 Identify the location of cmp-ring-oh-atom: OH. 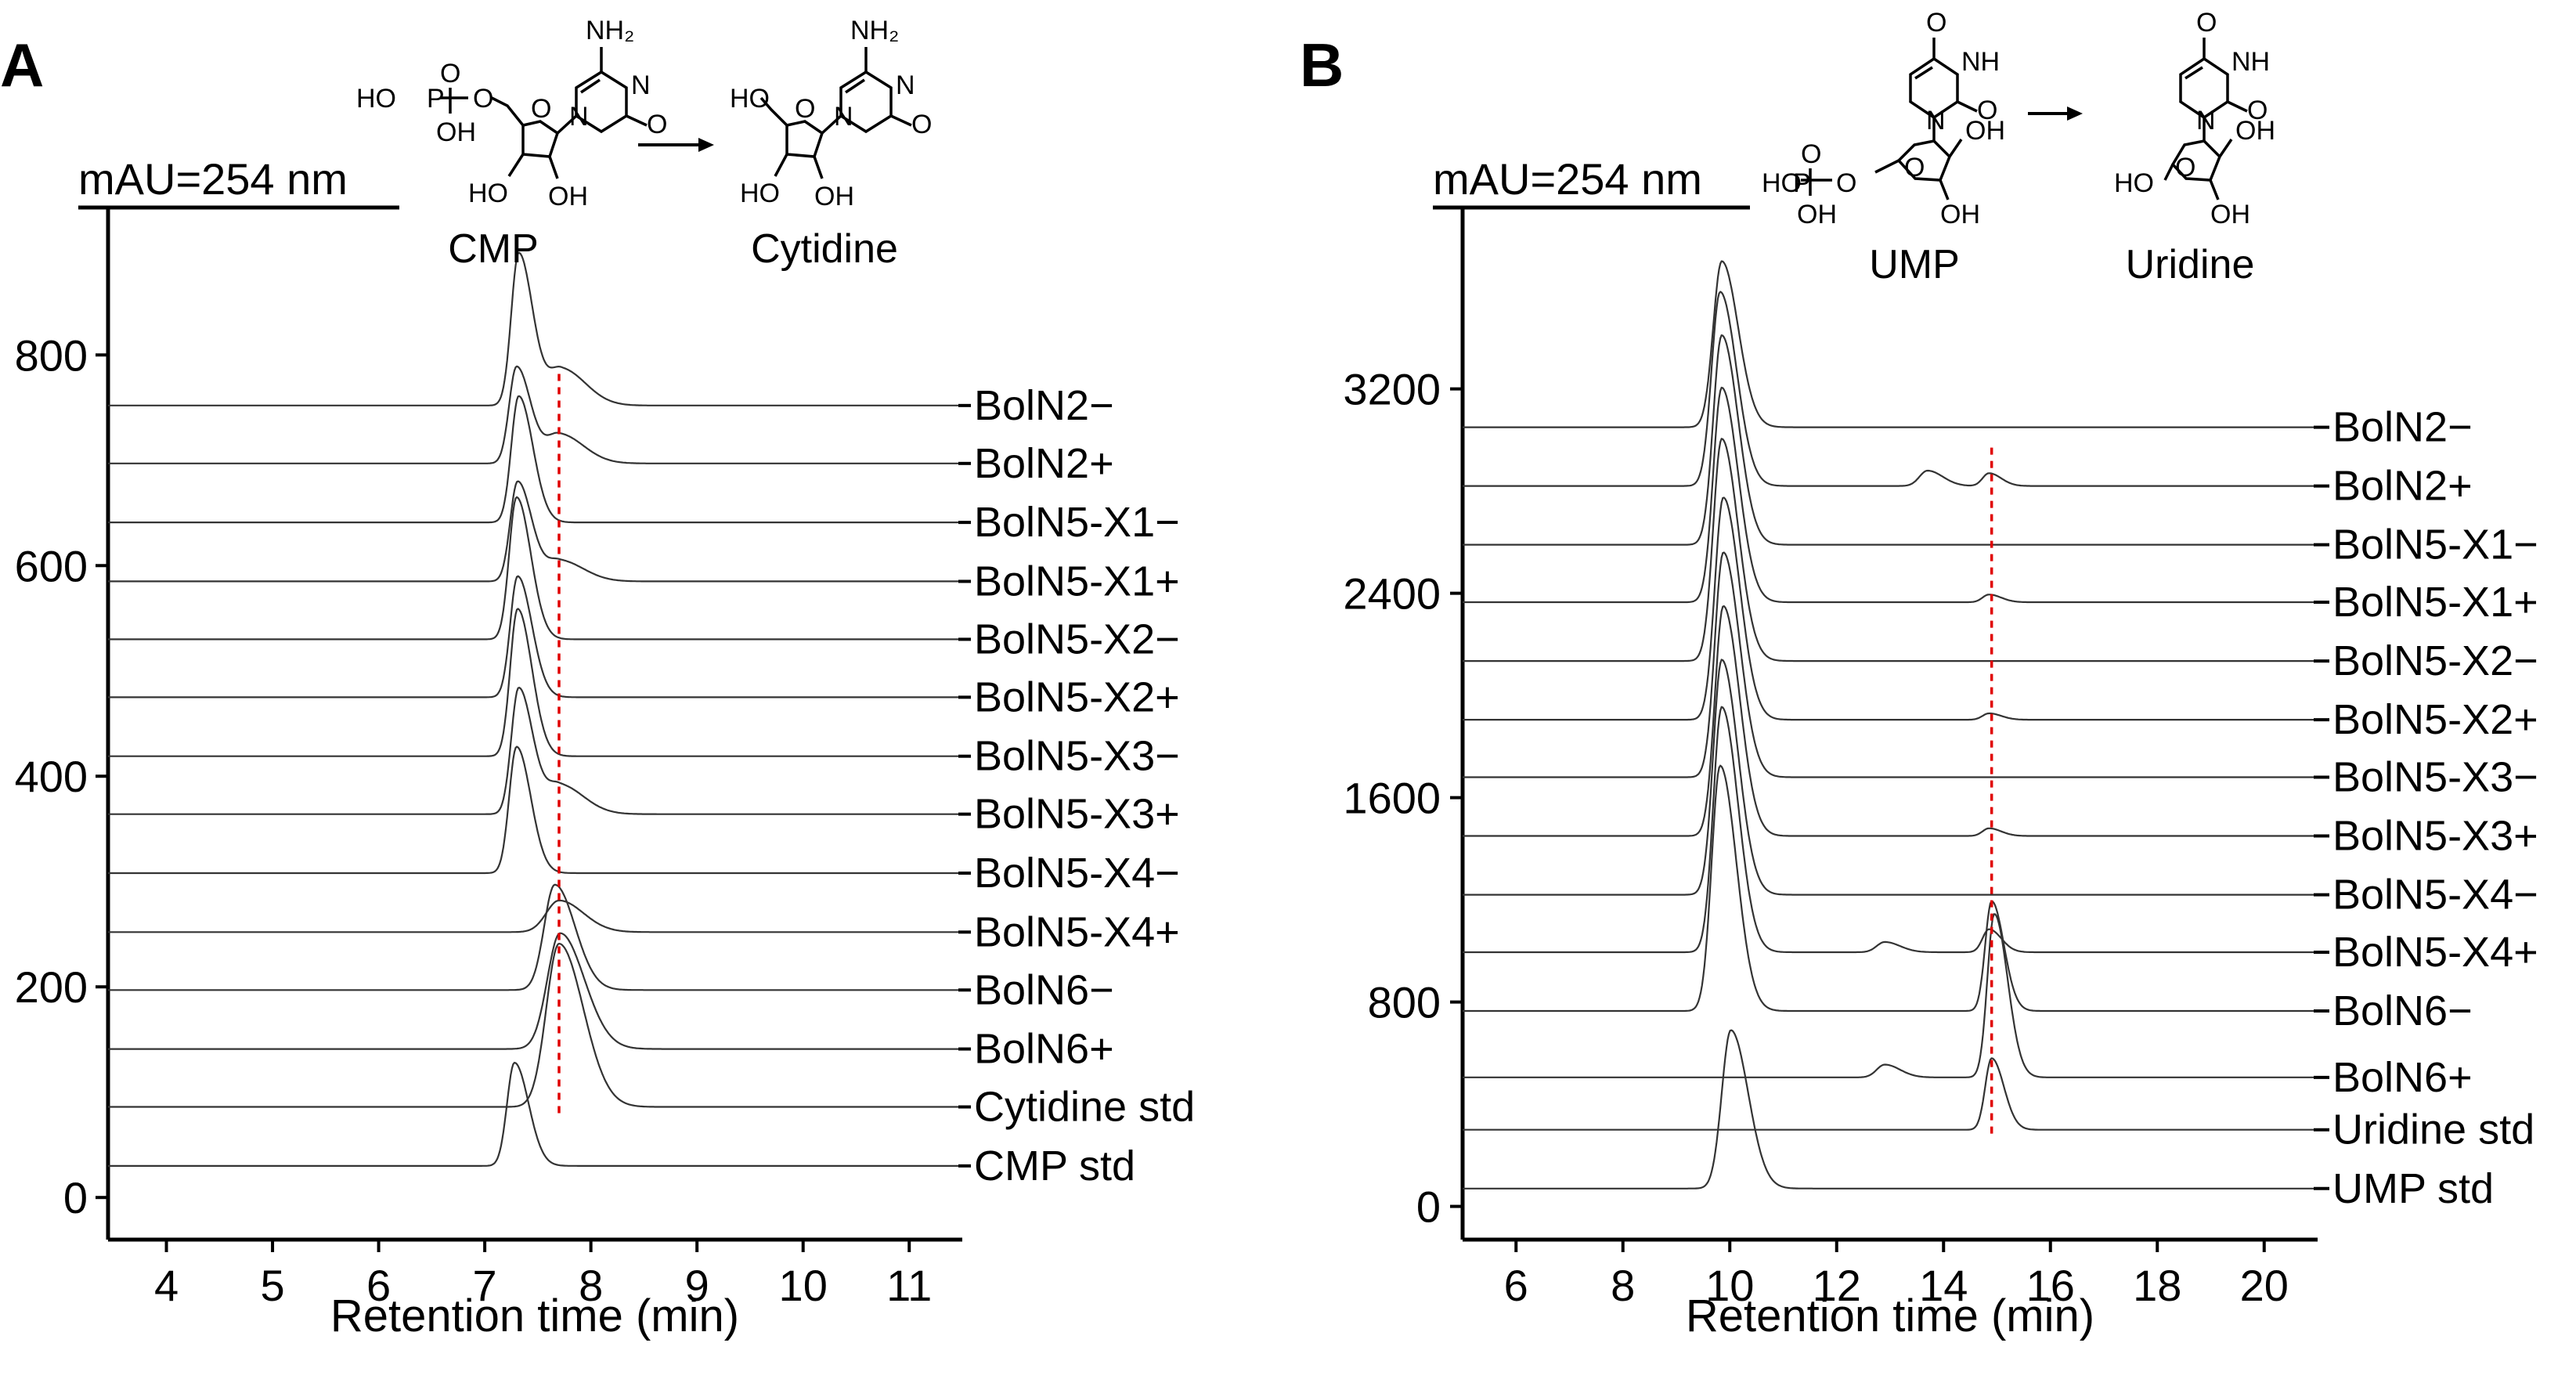
(568, 196).